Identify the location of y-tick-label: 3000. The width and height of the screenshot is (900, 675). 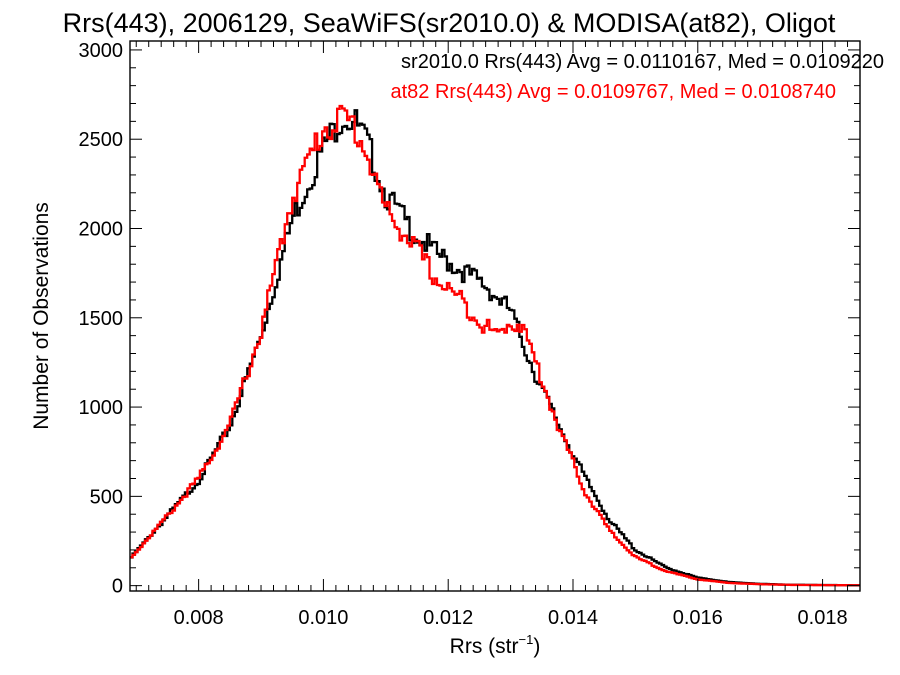
(101, 51).